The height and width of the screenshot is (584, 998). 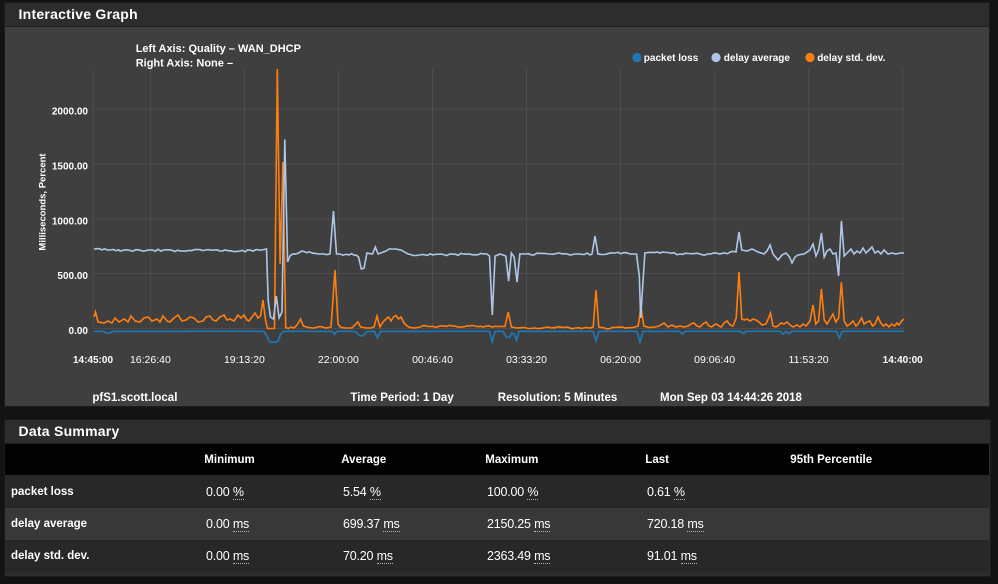 What do you see at coordinates (851, 58) in the screenshot?
I see `svg-text: delay std. dev.` at bounding box center [851, 58].